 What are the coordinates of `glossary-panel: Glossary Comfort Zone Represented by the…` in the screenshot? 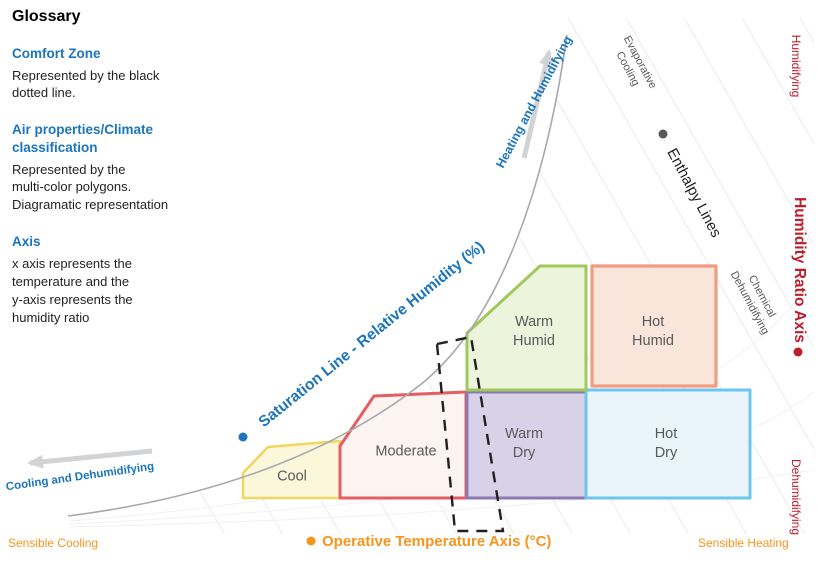 It's located at (121, 167).